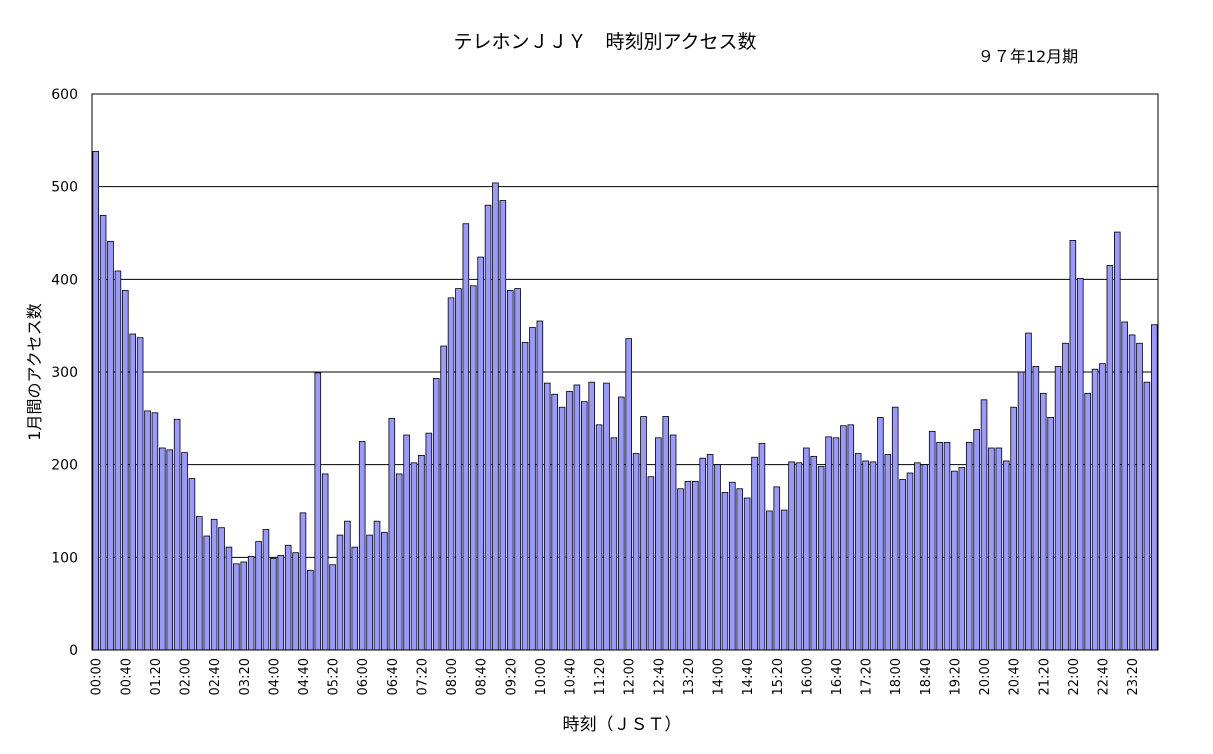  Describe the element at coordinates (1133, 676) in the screenshot. I see `x-tick-label: 23:20` at that location.